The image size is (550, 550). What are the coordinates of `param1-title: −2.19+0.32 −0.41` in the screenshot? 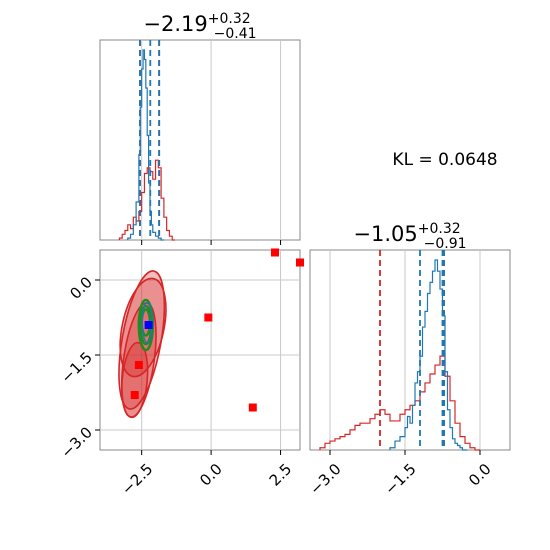 It's located at (199, 26).